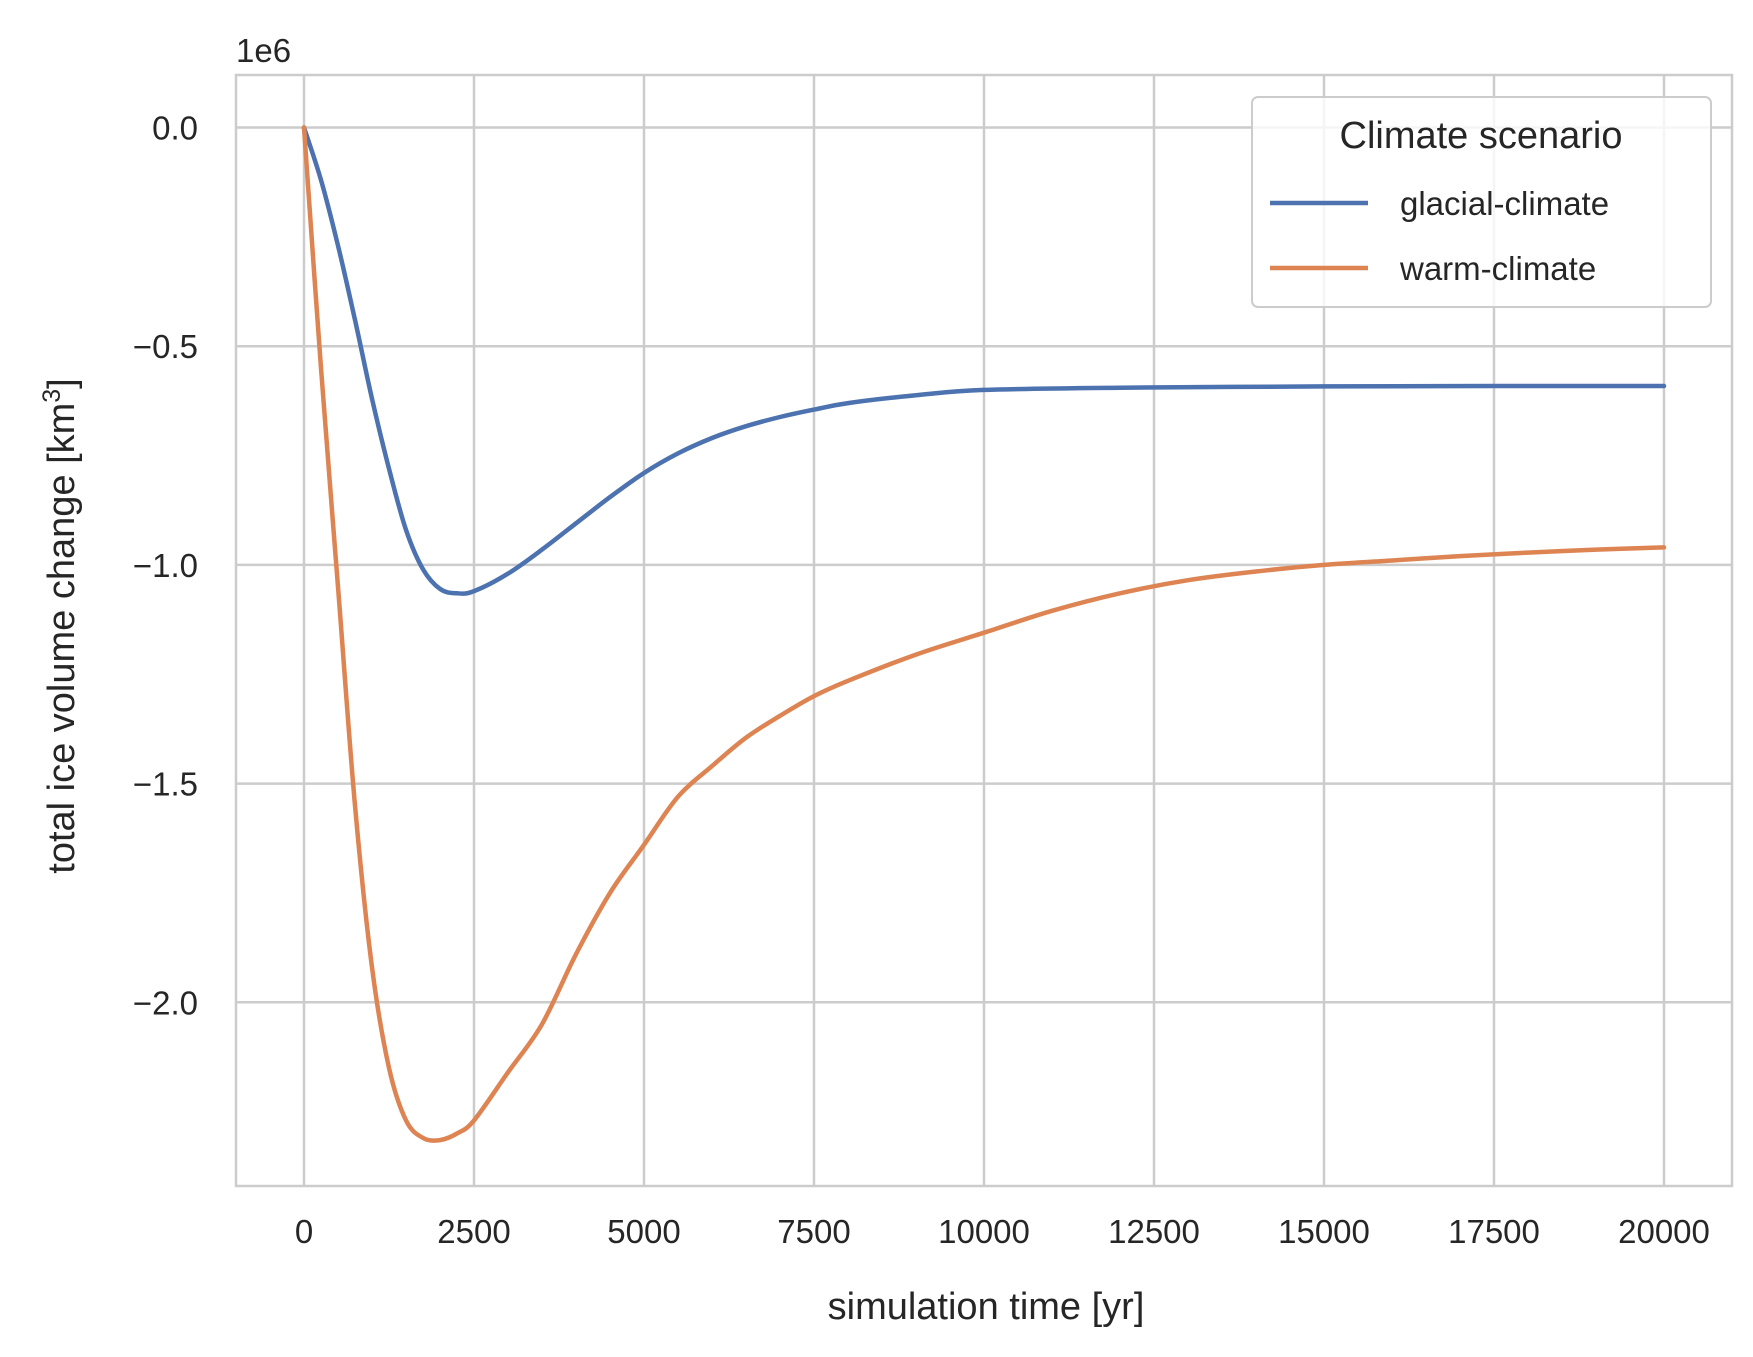 This screenshot has height=1357, width=1753. Describe the element at coordinates (1504, 203) in the screenshot. I see `legend-label-glacial-climate: glacial-climate` at that location.